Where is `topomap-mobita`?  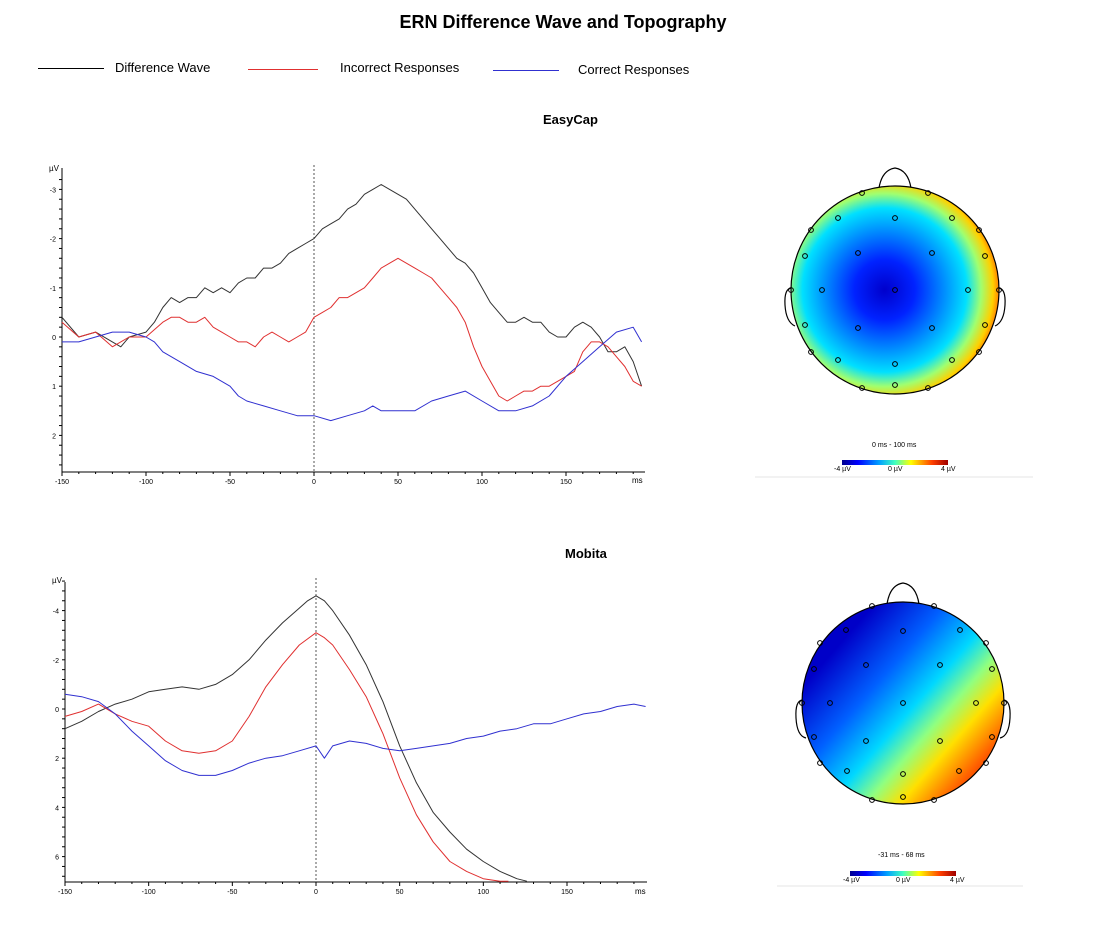 topomap-mobita is located at coordinates (903, 693).